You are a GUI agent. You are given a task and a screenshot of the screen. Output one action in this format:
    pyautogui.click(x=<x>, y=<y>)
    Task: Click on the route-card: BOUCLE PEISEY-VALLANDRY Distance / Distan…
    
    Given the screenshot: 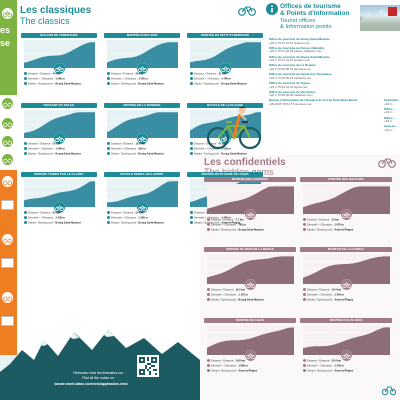 What is the action you would take?
    pyautogui.click(x=142, y=205)
    